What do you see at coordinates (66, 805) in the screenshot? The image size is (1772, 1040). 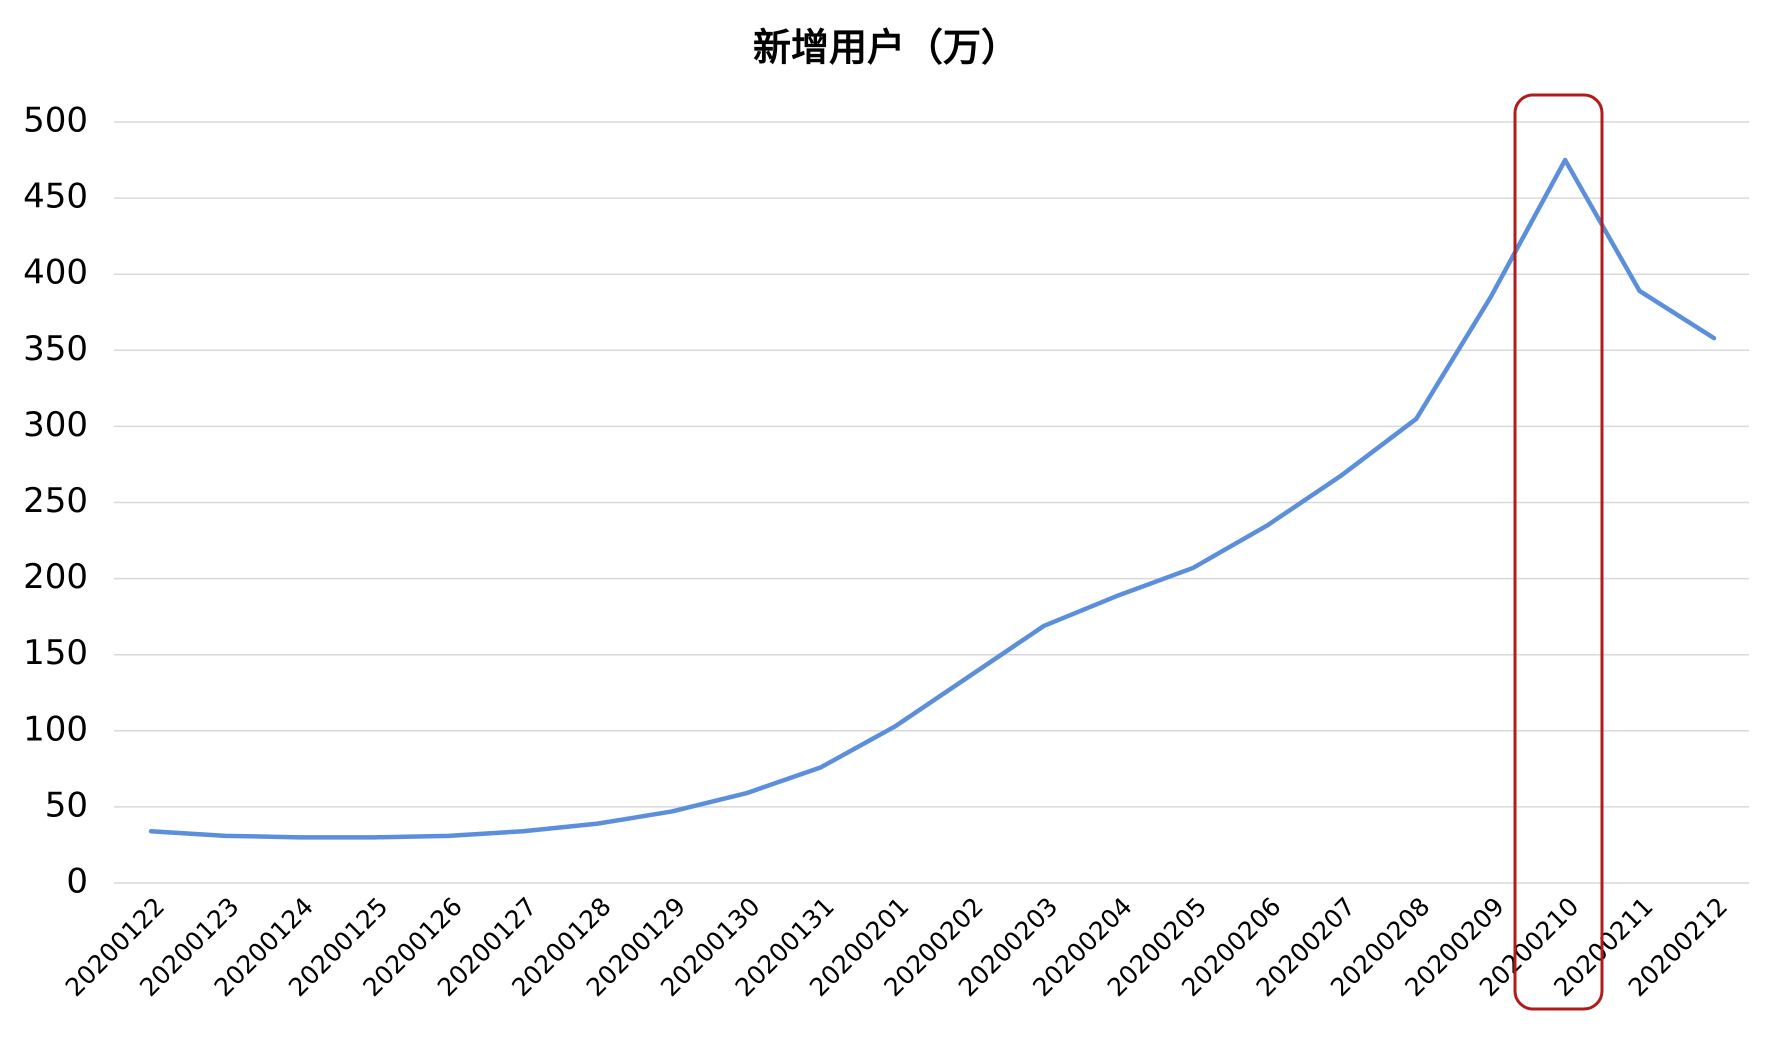 I see `y-tick-label: 50` at bounding box center [66, 805].